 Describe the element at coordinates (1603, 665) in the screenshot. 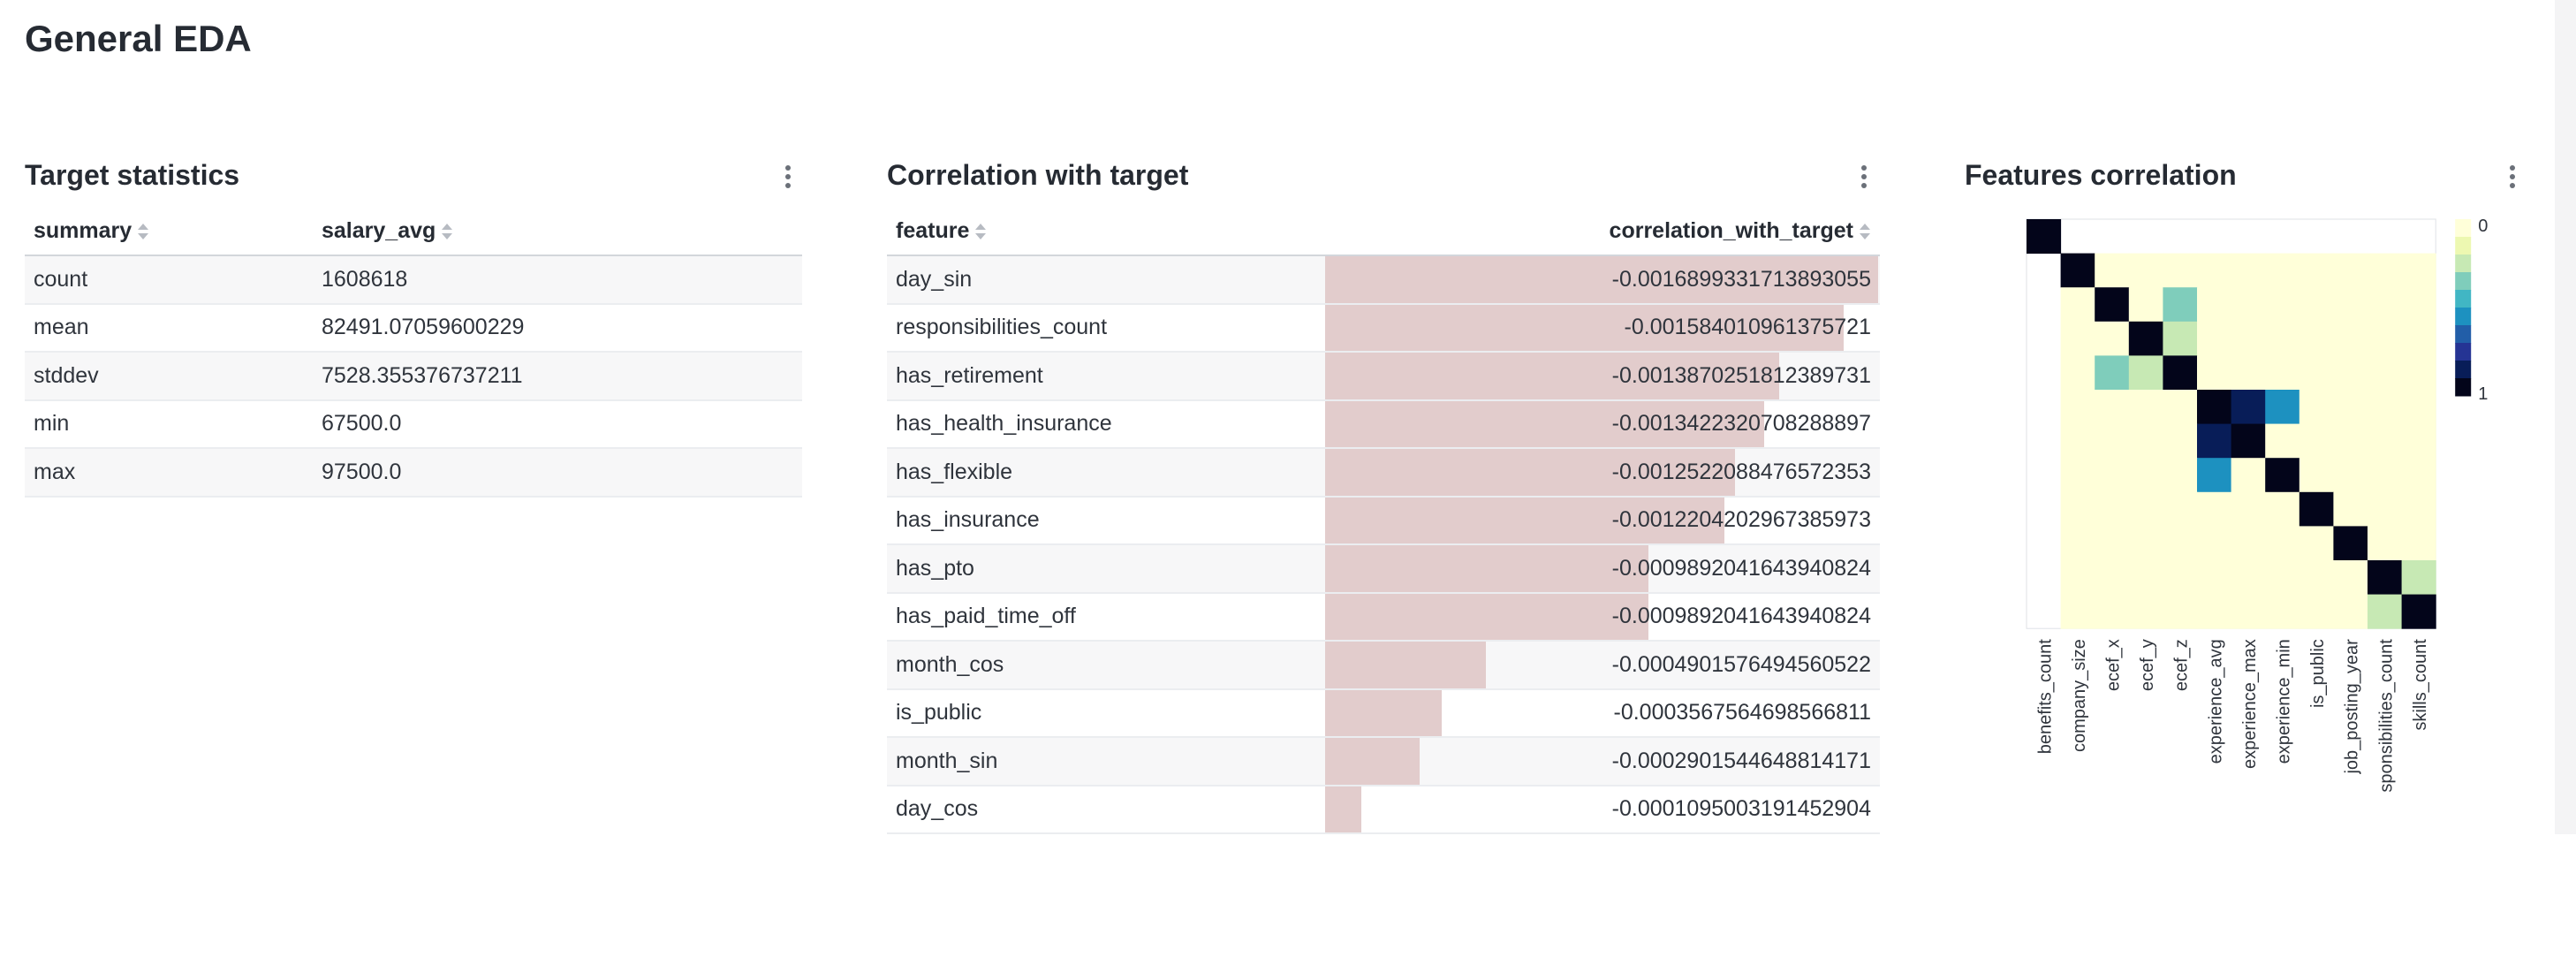

I see `correlation-cell: -0.0004901576494560522` at that location.